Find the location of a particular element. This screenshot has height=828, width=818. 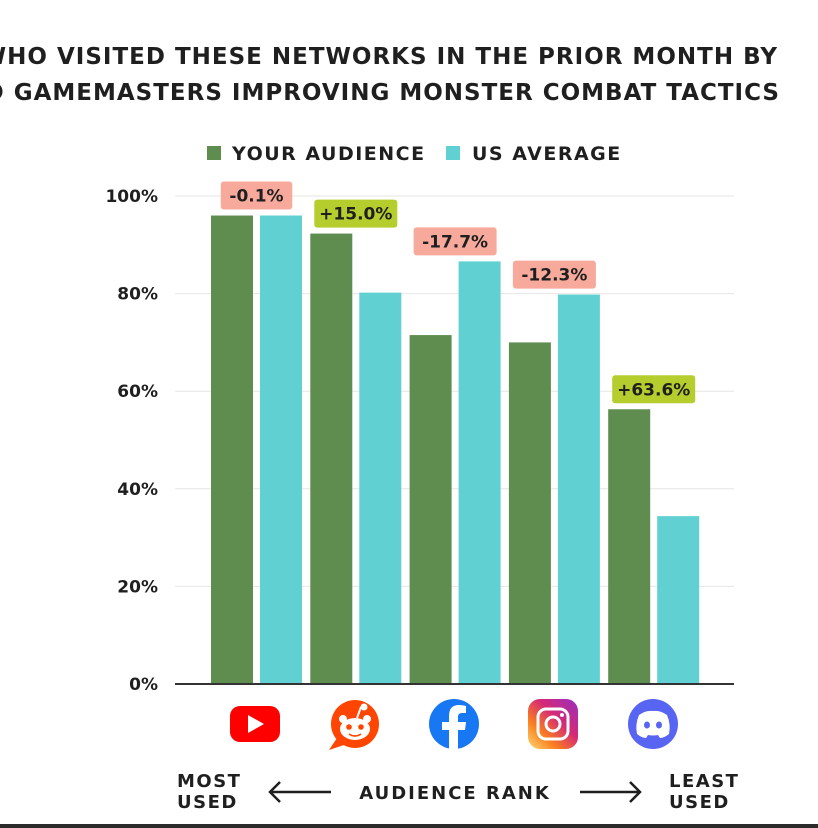

legend-swatch-your-audience is located at coordinates (214, 153).